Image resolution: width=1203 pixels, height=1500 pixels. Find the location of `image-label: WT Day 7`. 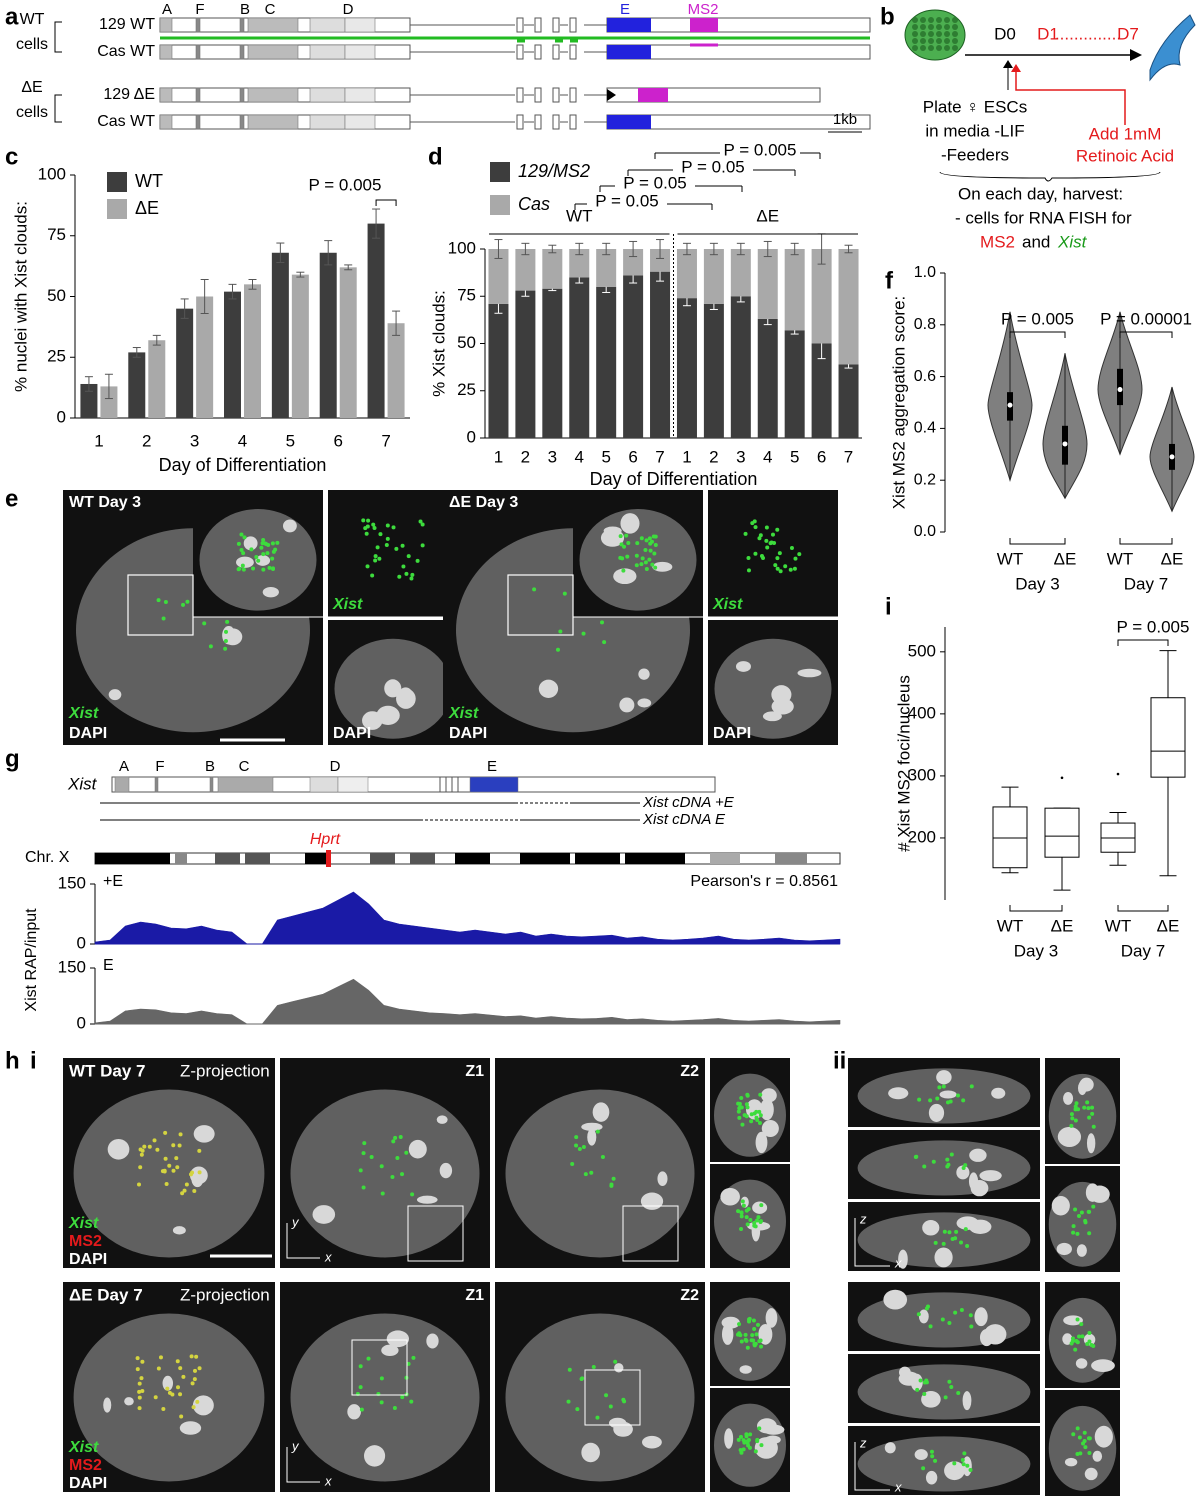

image-label: WT Day 7 is located at coordinates (107, 1070).